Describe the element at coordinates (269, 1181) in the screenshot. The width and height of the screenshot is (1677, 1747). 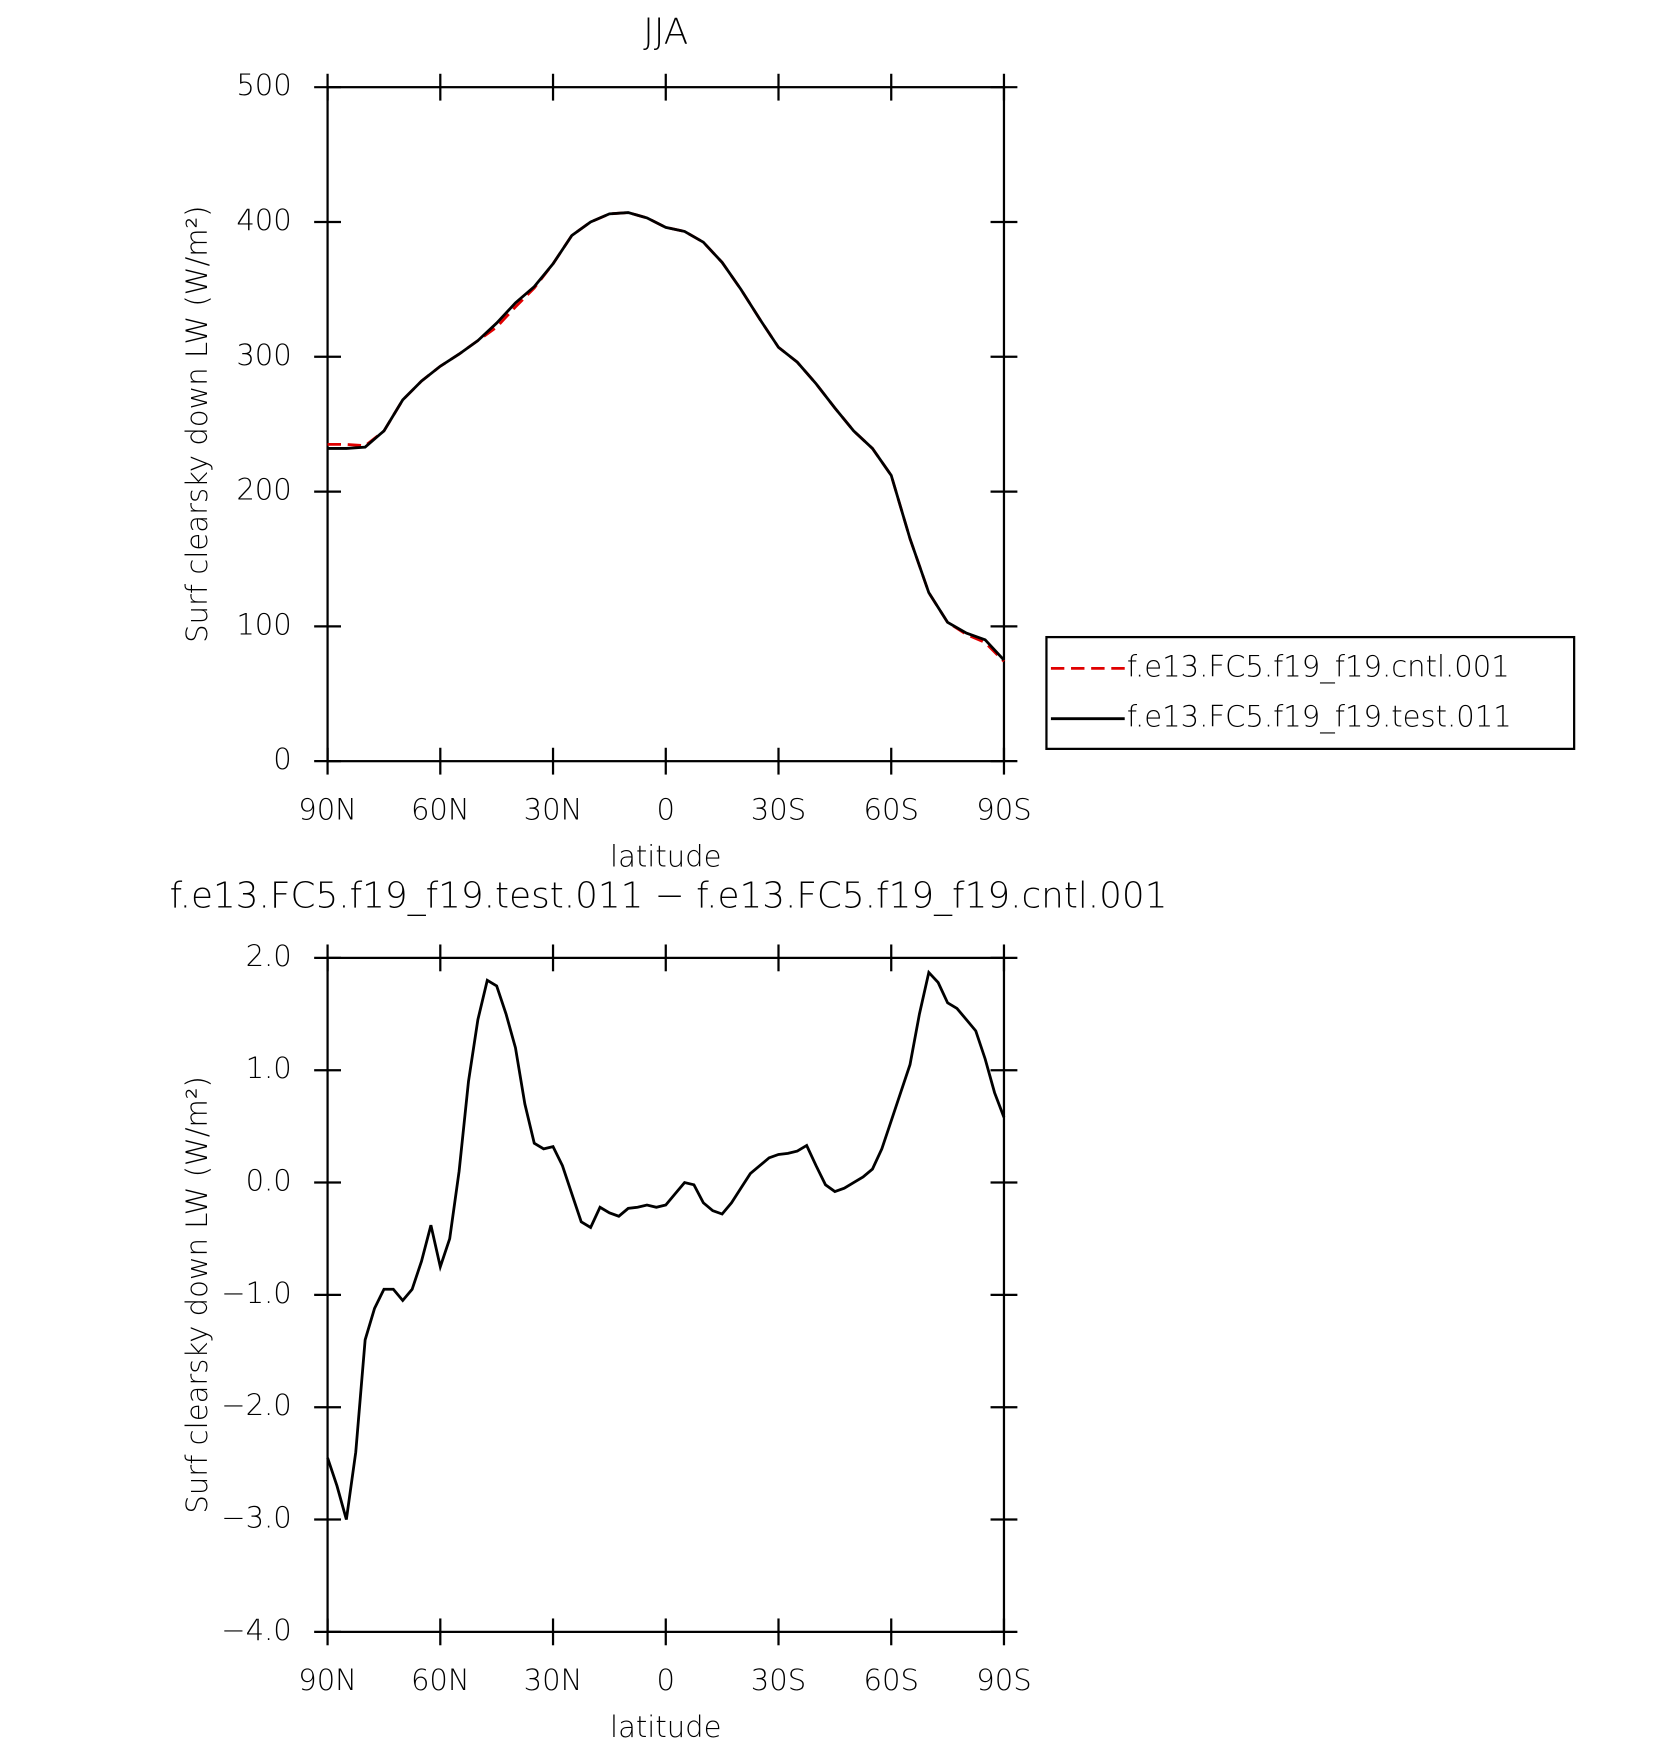
I see `y-tick-label: 0.0` at that location.